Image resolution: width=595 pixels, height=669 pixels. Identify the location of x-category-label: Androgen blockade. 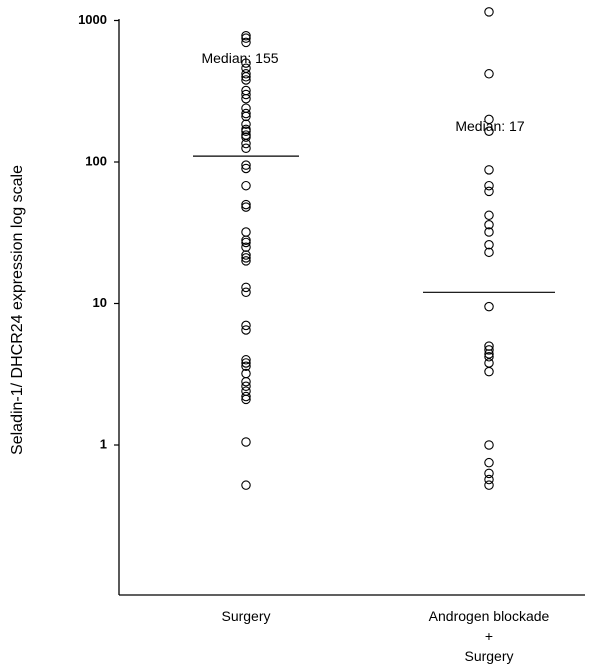
(489, 616).